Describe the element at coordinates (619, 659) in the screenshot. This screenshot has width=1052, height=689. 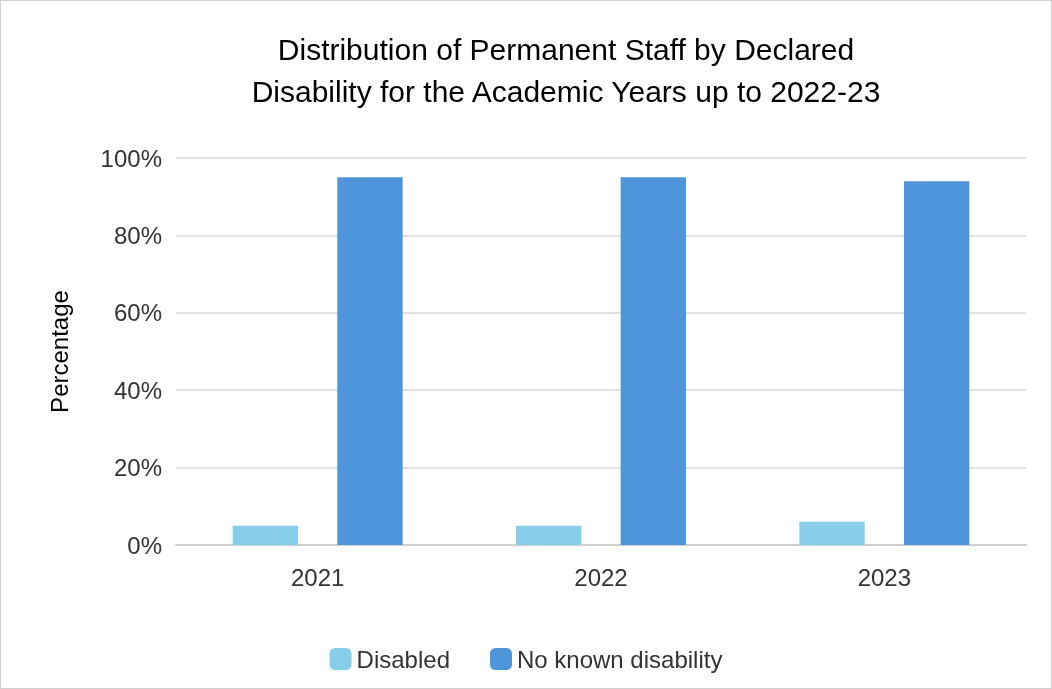
I see `legend-label: No known disability` at that location.